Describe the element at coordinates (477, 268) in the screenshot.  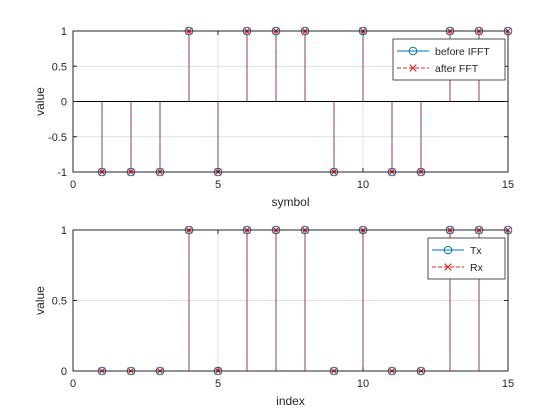
I see `legend-label: Rx` at that location.